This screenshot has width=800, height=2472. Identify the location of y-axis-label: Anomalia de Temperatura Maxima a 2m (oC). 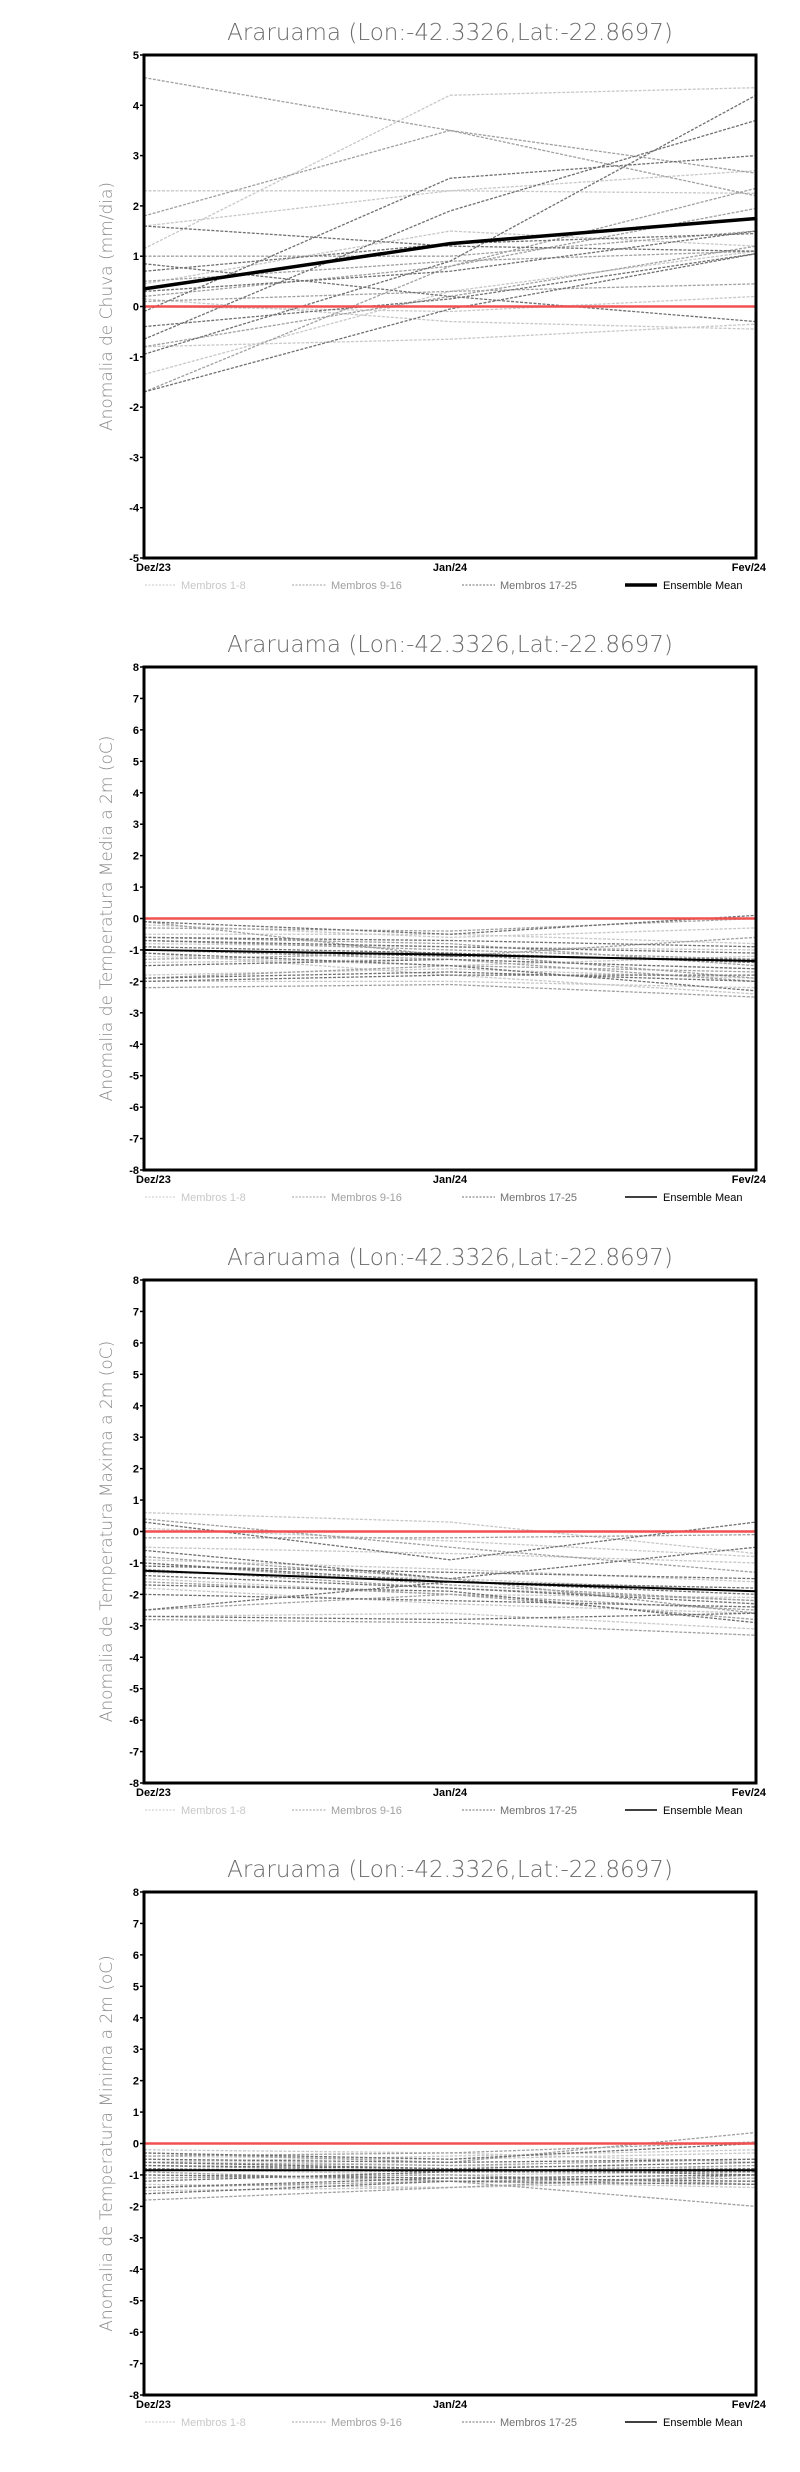
(107, 1532).